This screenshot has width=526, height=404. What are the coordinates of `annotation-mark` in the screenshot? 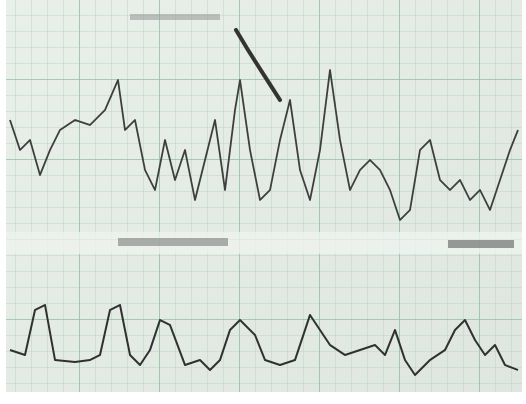 It's located at (258, 65).